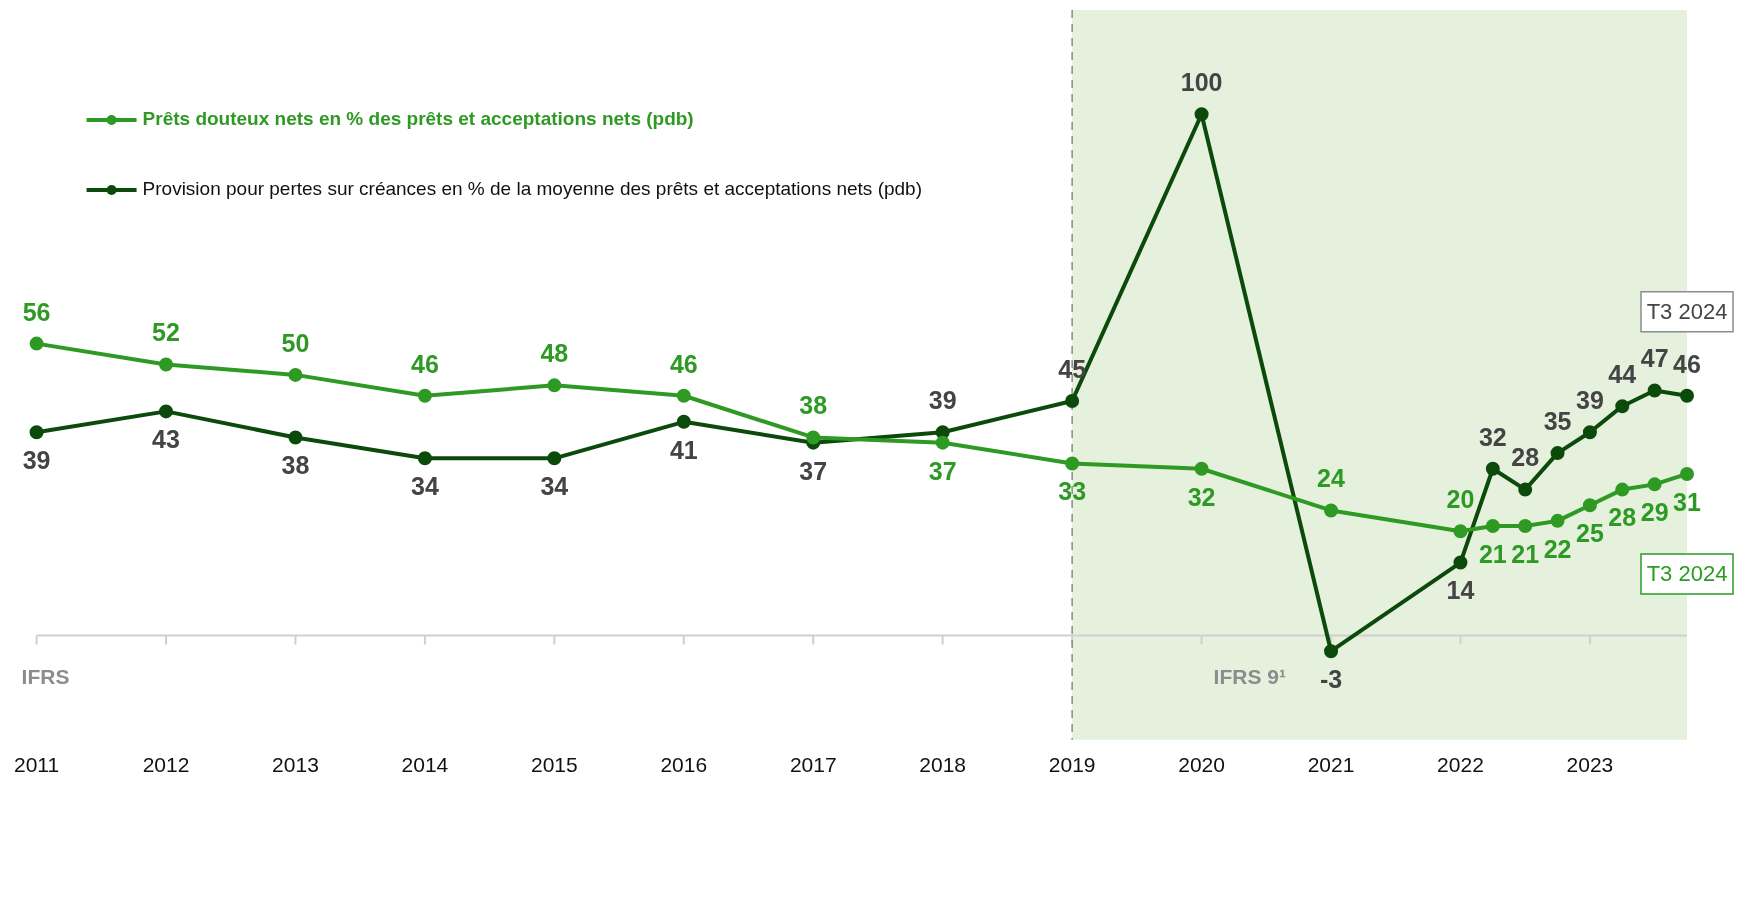  Describe the element at coordinates (1249, 676) in the screenshot. I see `band-label: IFRS 9¹` at that location.